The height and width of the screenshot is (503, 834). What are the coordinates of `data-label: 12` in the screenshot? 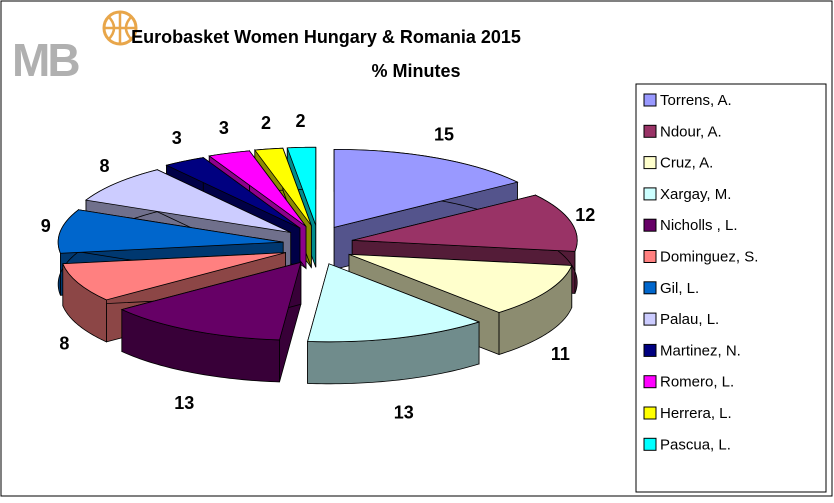 It's located at (585, 215).